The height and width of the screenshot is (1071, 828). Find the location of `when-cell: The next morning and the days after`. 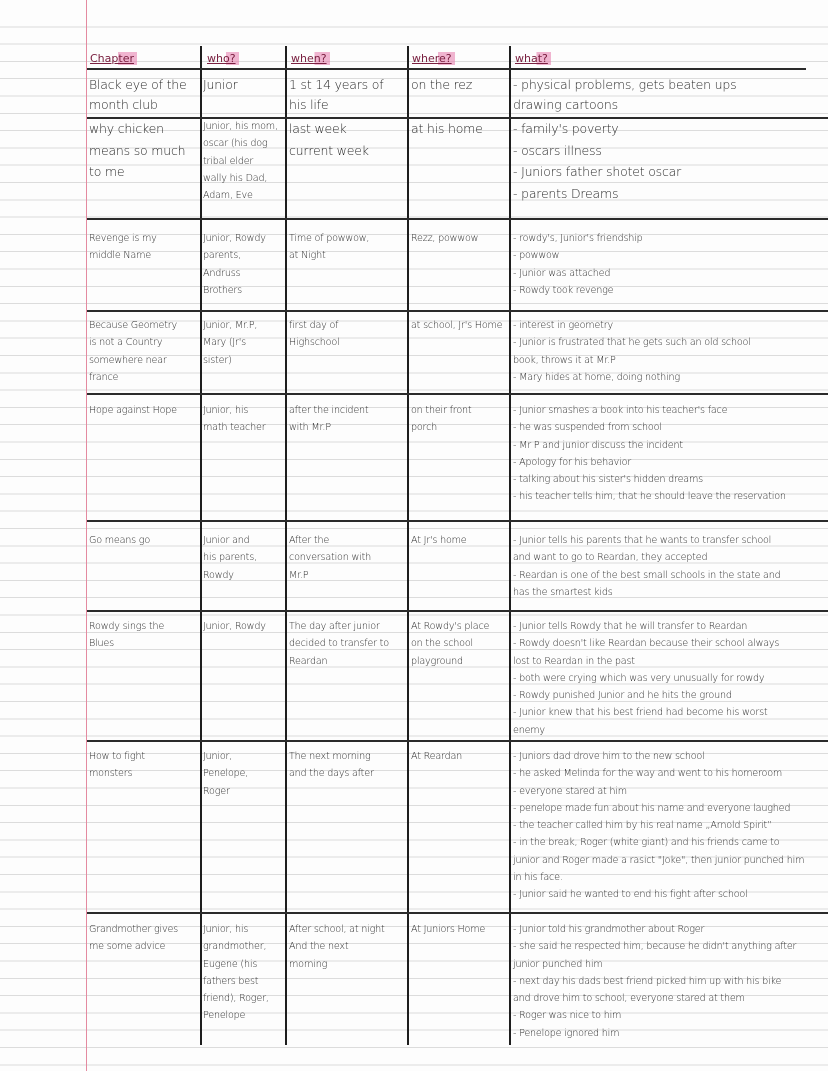

when-cell: The next morning and the days after is located at coordinates (331, 765).